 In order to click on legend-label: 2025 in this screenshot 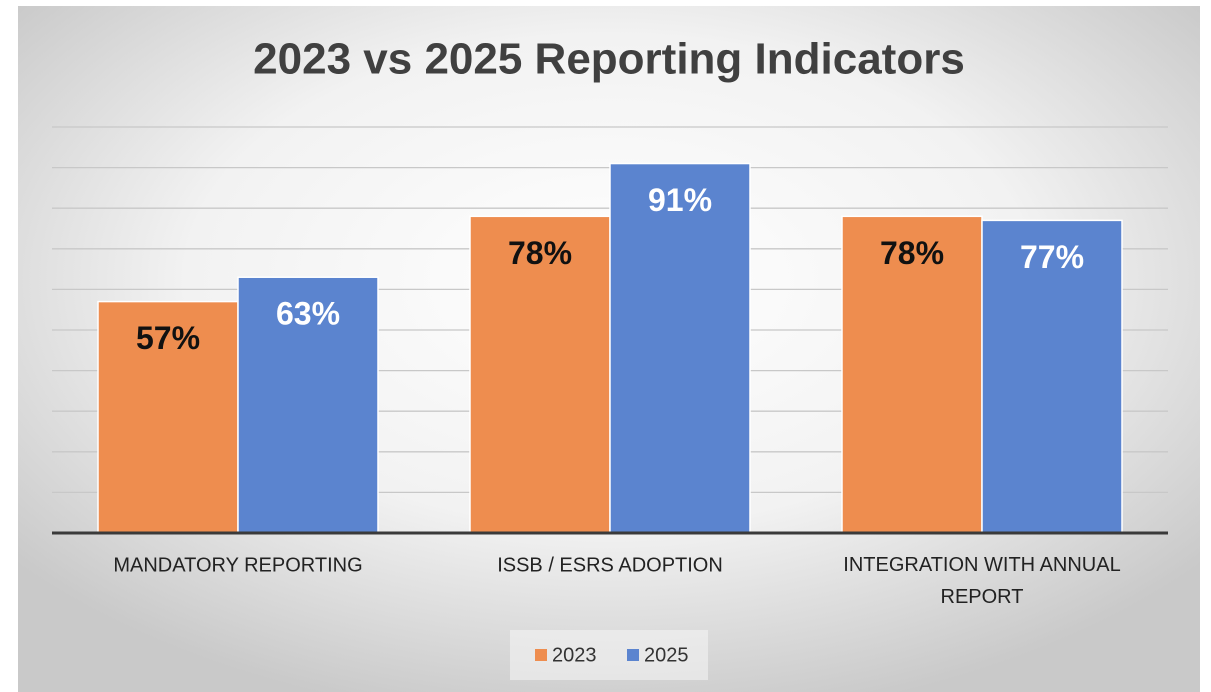, I will do `click(666, 655)`.